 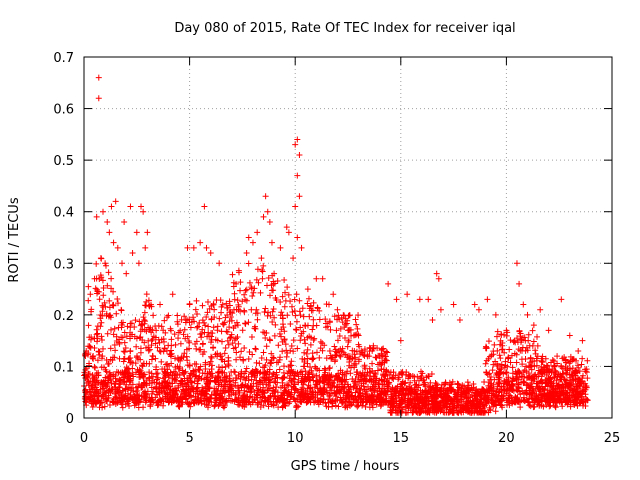 I want to click on y-tick-label: 0.4, so click(x=63, y=213).